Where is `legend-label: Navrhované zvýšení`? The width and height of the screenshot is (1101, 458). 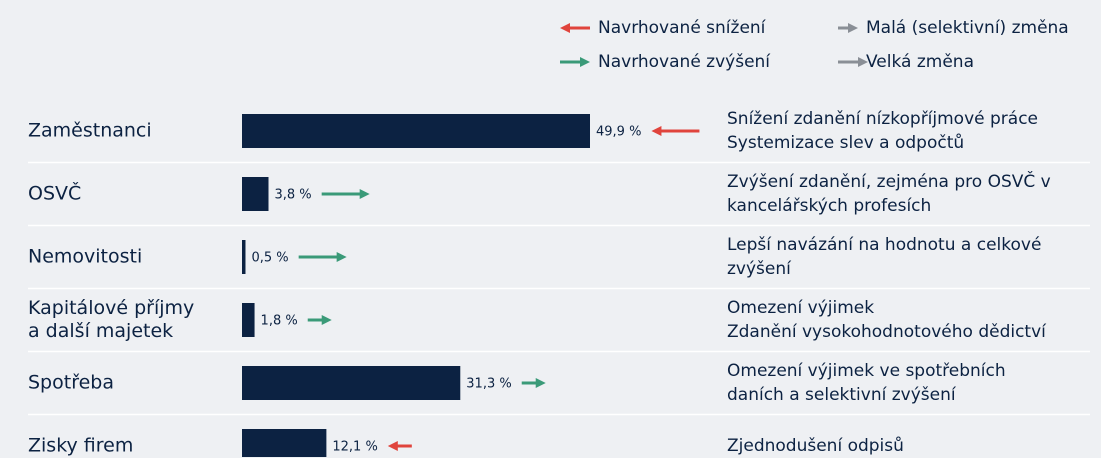 legend-label: Navrhované zvýšení is located at coordinates (684, 62).